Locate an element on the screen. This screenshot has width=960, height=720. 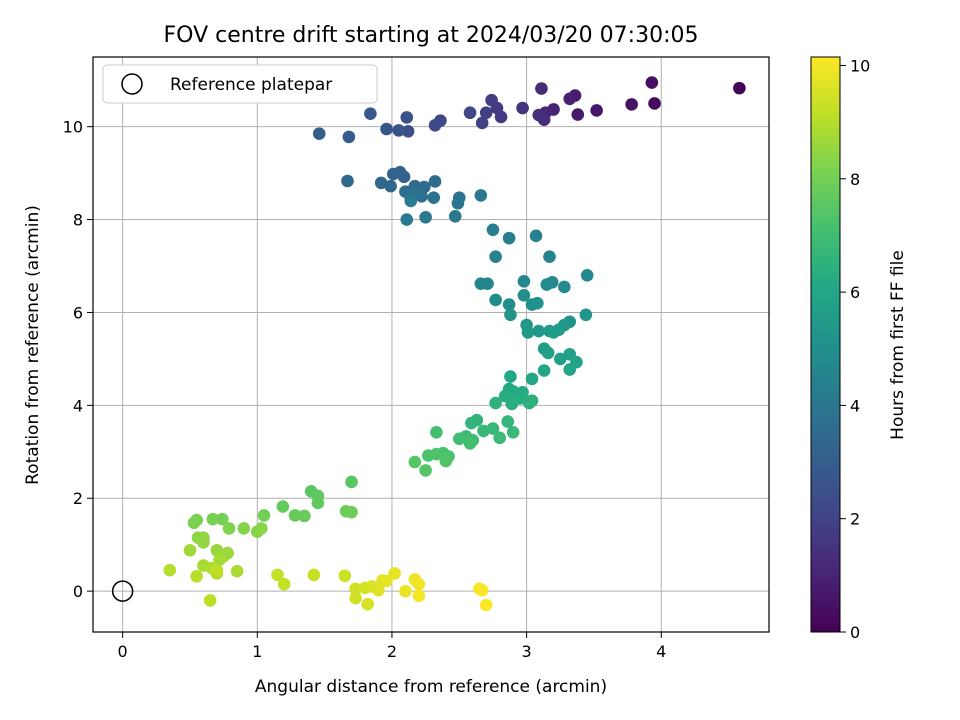
x-tick-label: 1 is located at coordinates (257, 651).